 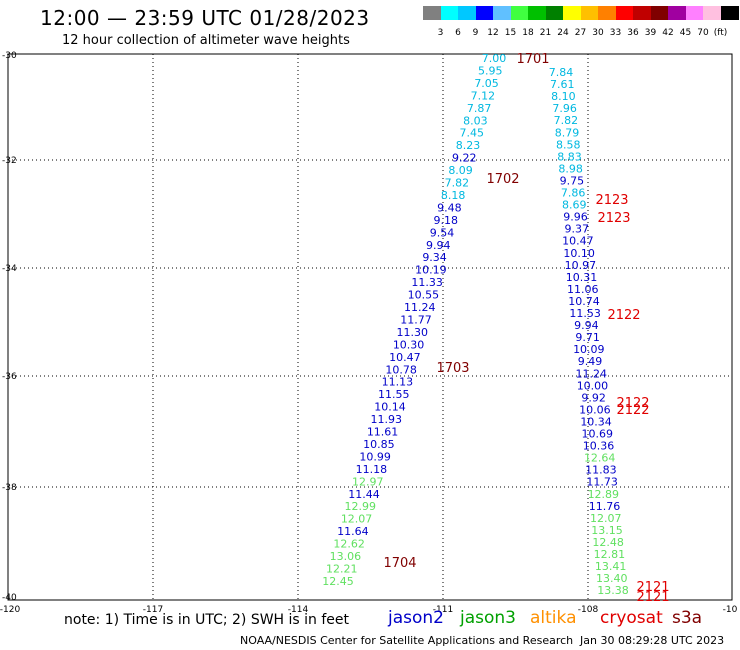 I want to click on latitude-tick-label: -36, so click(x=9, y=377).